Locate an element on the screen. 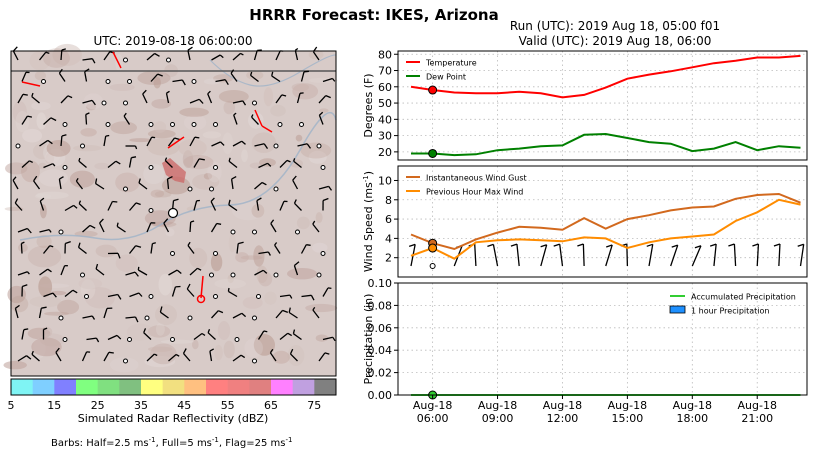 This screenshot has width=813, height=464. legend-label: Accumulated Precipitation is located at coordinates (743, 297).